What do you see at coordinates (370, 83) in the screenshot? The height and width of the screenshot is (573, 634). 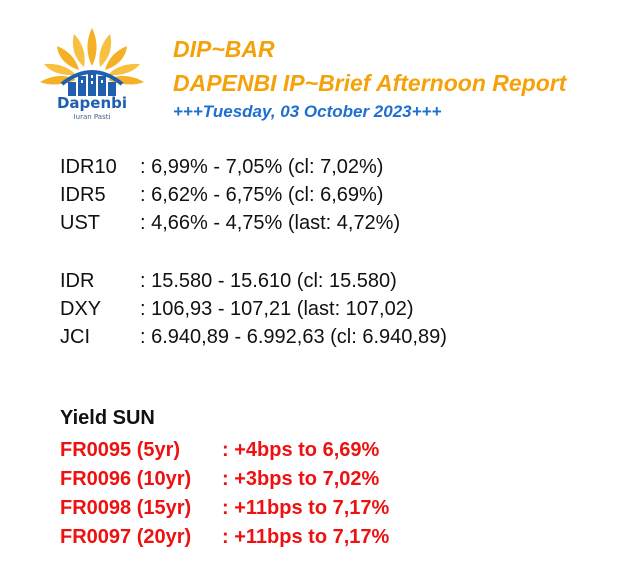 I see `report-subtitle: DAPENBI IP~Brief Afternoon Report` at bounding box center [370, 83].